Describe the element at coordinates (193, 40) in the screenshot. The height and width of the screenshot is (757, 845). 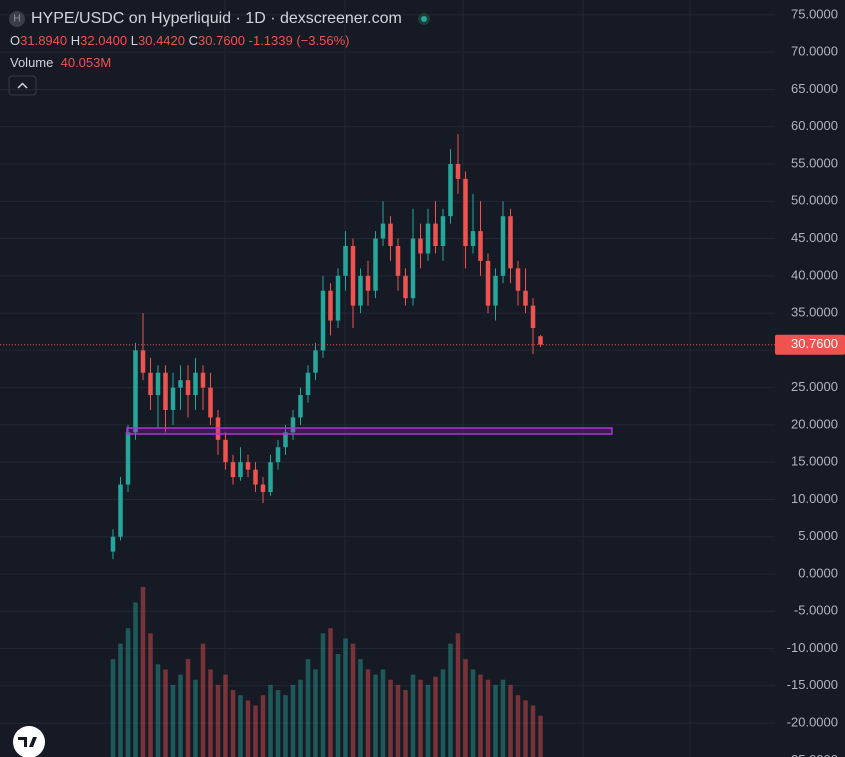
I see `ohlc-key: C` at that location.